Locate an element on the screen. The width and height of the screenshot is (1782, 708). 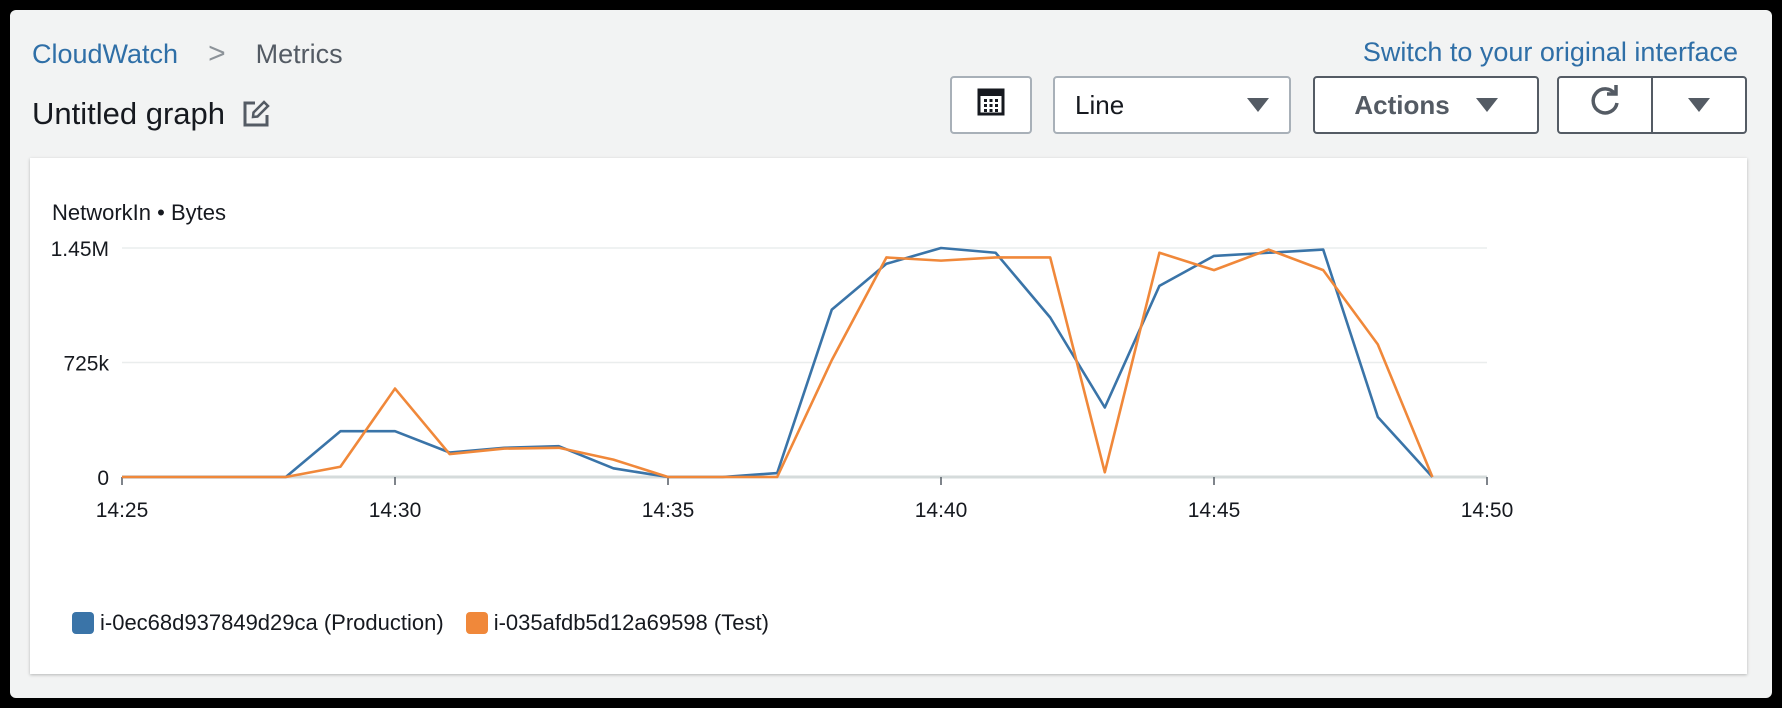
refresh-options-button is located at coordinates (1699, 105).